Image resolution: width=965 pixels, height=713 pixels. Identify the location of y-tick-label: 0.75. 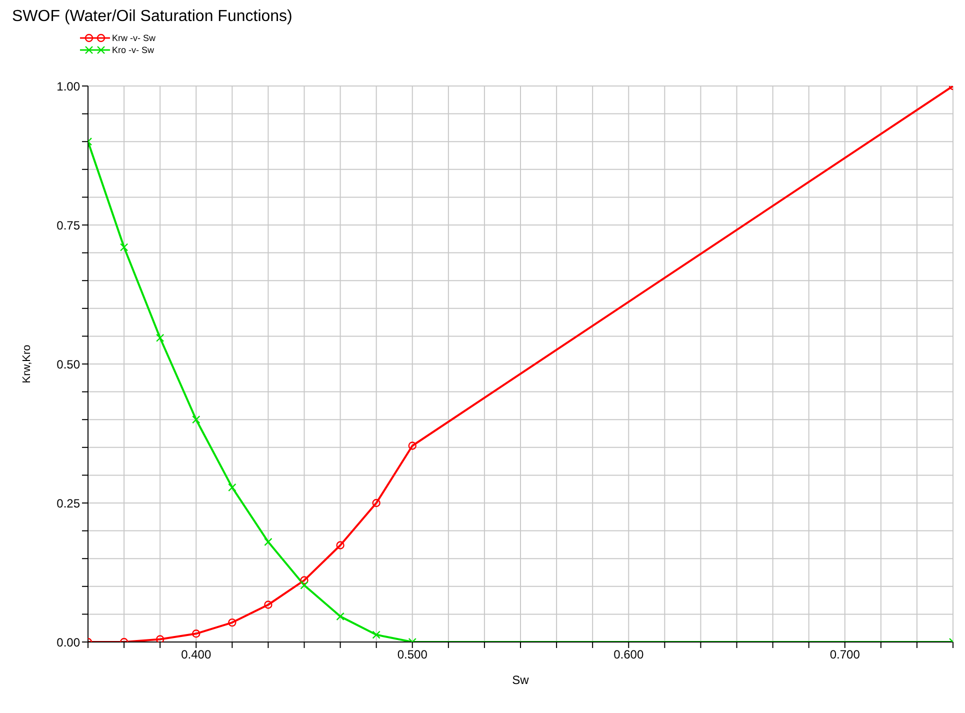
(68, 225).